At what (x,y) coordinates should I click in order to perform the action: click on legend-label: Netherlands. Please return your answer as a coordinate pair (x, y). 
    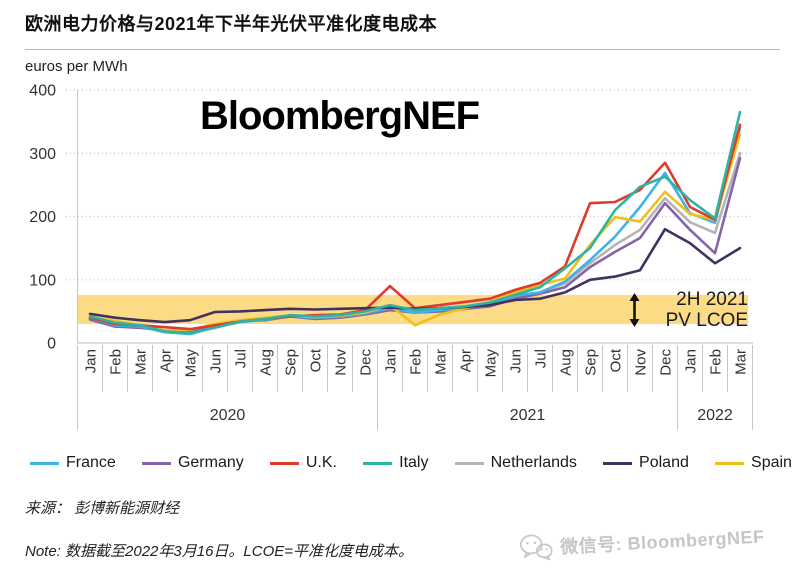
    Looking at the image, I should click on (533, 462).